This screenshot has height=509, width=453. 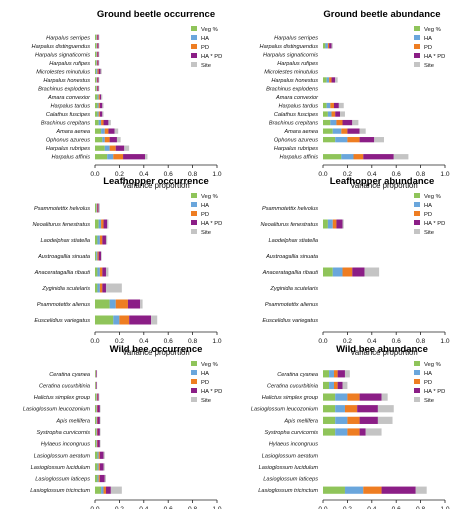 I want to click on chart-4-category-label: Psammotettix alienus, so click(x=291, y=305).